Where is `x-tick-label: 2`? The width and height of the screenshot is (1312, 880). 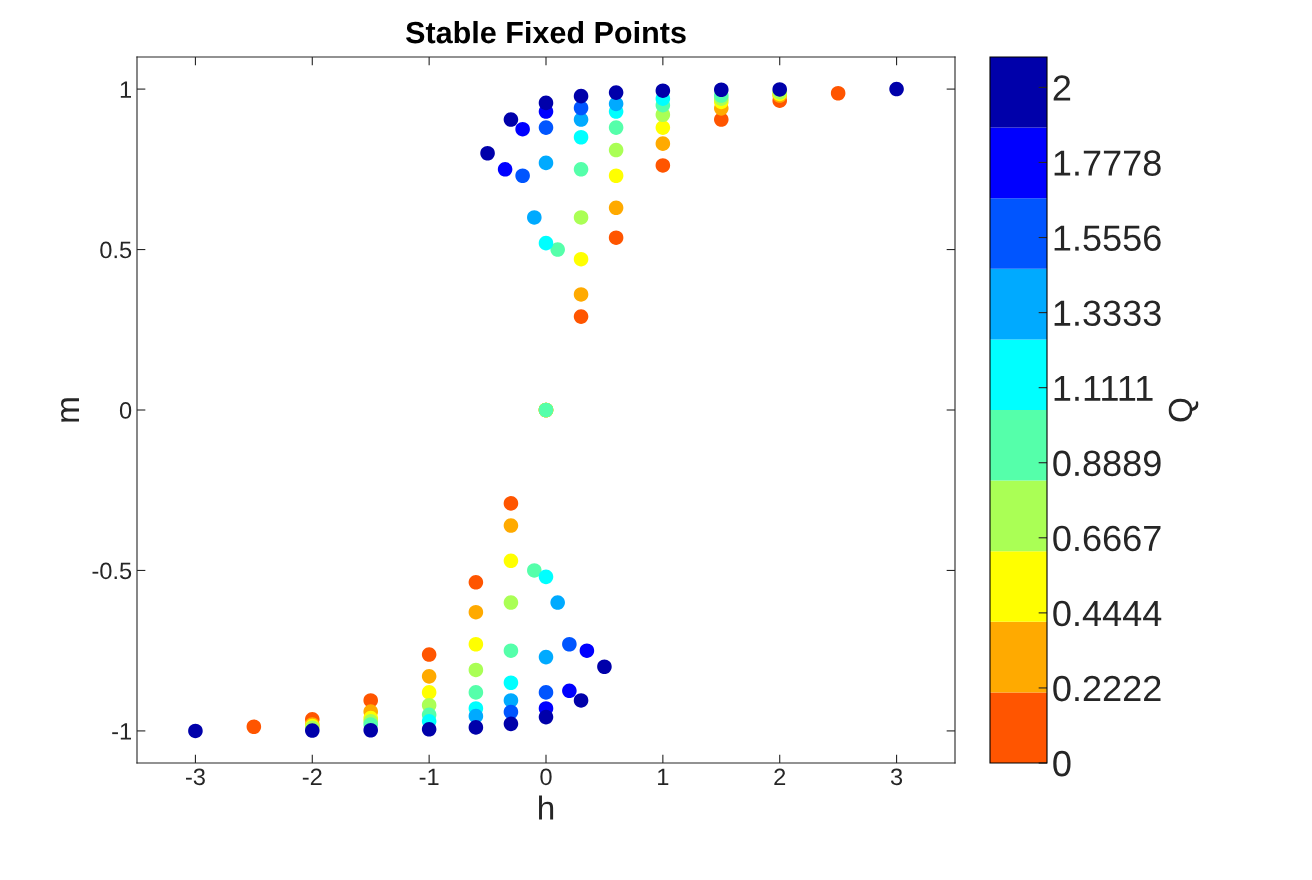 x-tick-label: 2 is located at coordinates (780, 776).